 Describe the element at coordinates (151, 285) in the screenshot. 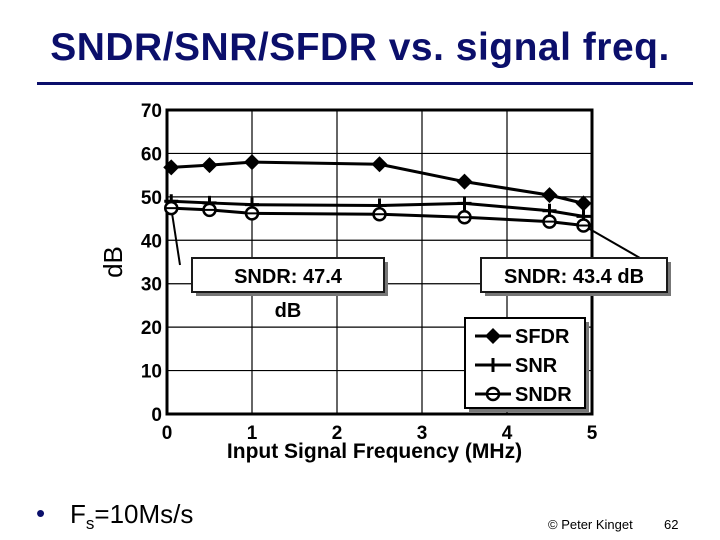

I see `y-tick-label: 30` at that location.